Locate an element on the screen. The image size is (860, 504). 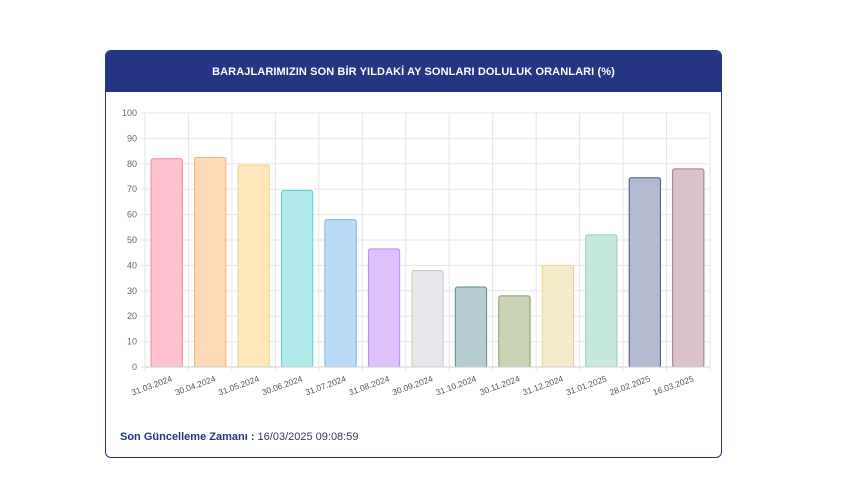
x-tick-label: 31.07.2024 is located at coordinates (326, 385).